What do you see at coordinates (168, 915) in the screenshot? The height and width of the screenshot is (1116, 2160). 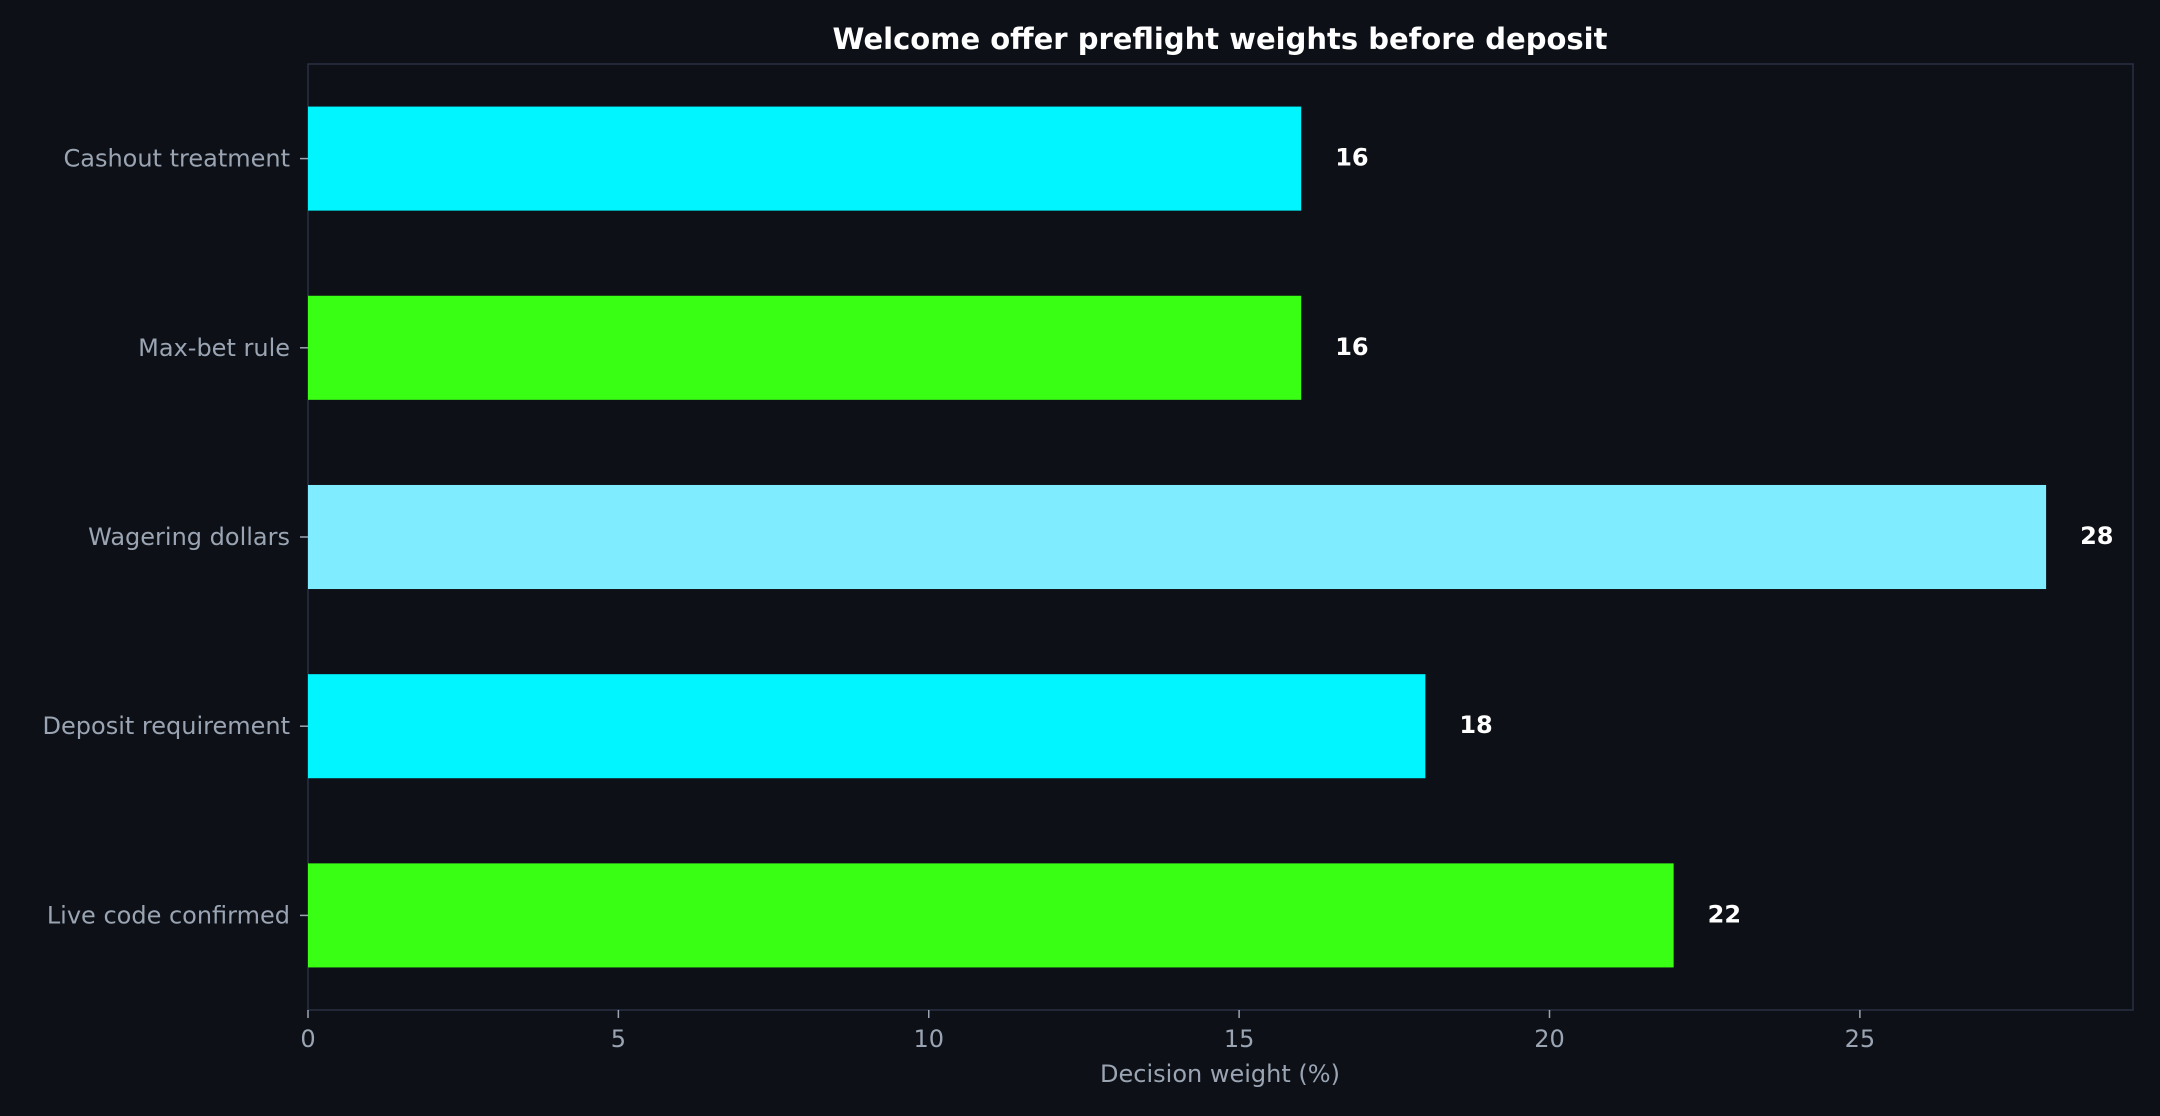 I see `category-label: Live code confirmed` at bounding box center [168, 915].